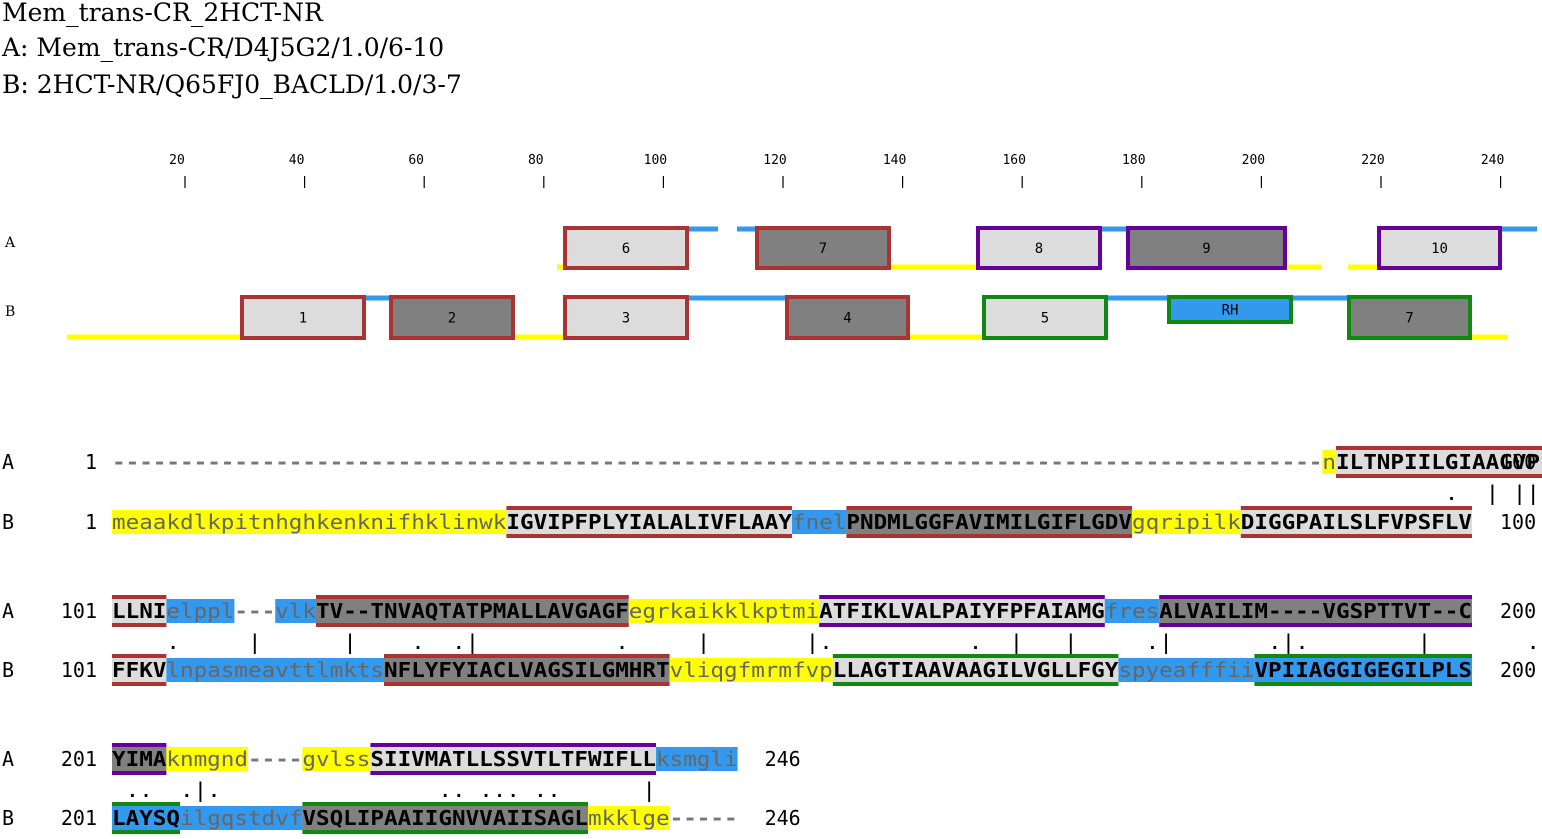 The image size is (1542, 839). What do you see at coordinates (1518, 670) in the screenshot?
I see `row-end-b: 200` at bounding box center [1518, 670].